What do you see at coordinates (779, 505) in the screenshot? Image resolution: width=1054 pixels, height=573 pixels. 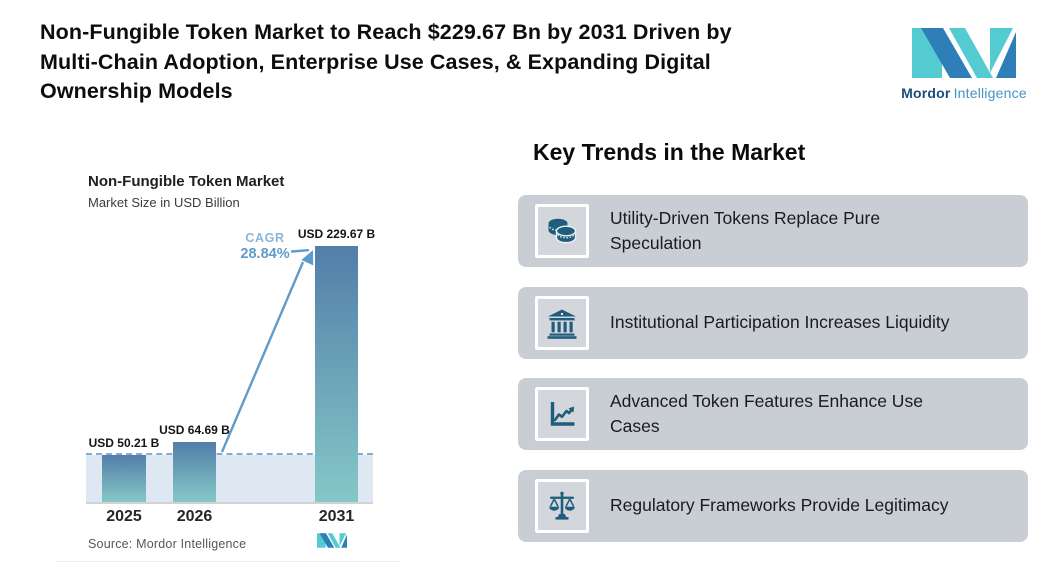 I see `trend-label: Regulatory Frameworks Provide Legitimacy` at bounding box center [779, 505].